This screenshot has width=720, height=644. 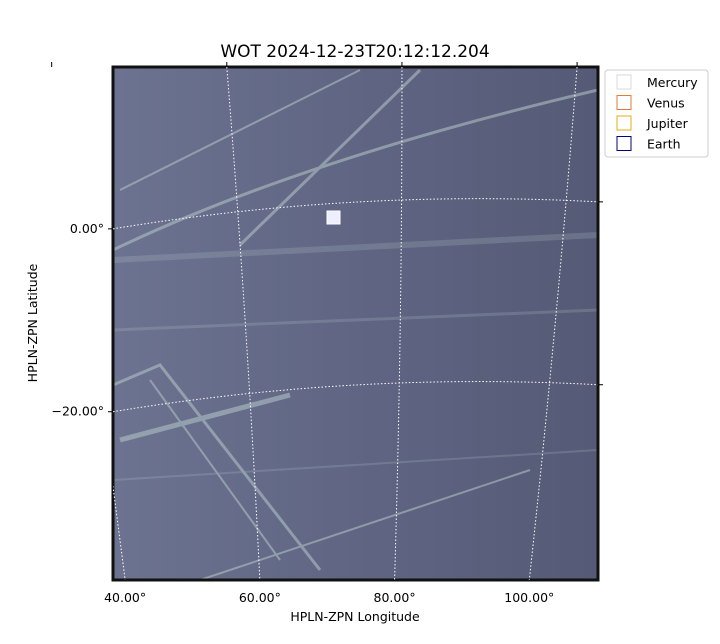 What do you see at coordinates (667, 123) in the screenshot?
I see `legend-label: Jupiter` at bounding box center [667, 123].